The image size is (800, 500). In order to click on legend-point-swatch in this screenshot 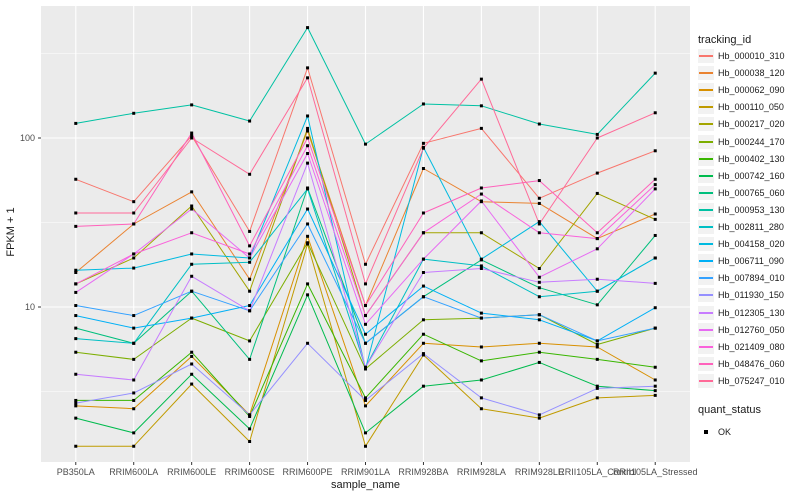, I will do `click(706, 432)`.